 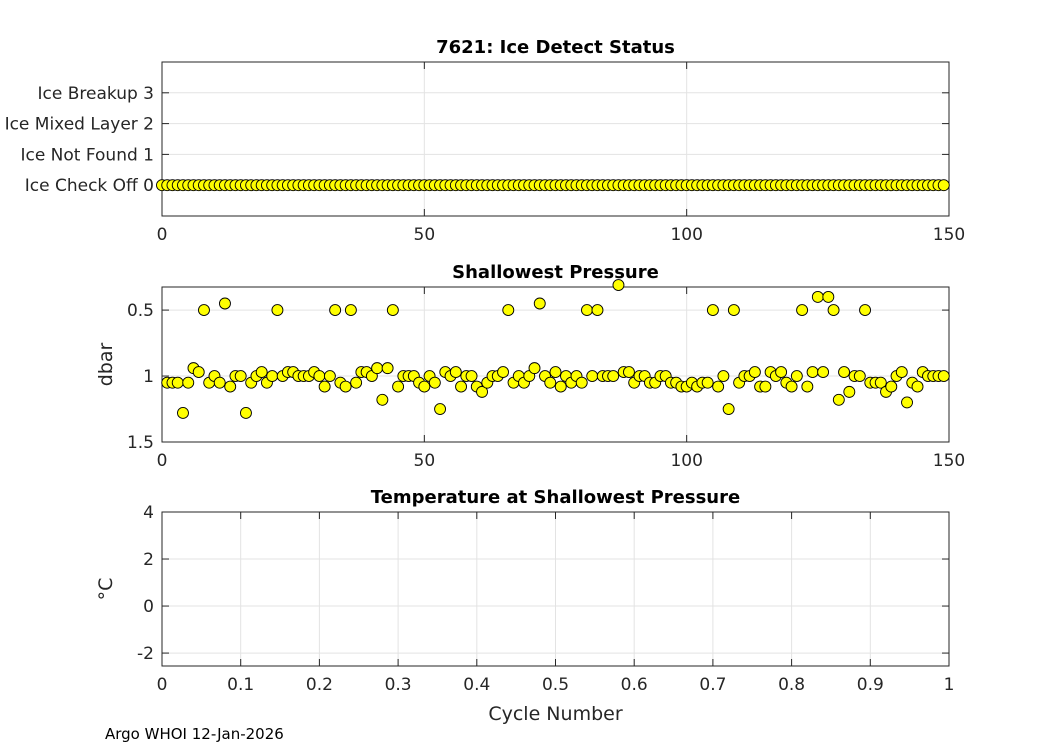 What do you see at coordinates (319, 685) in the screenshot?
I see `x-tick-label: 0.2` at bounding box center [319, 685].